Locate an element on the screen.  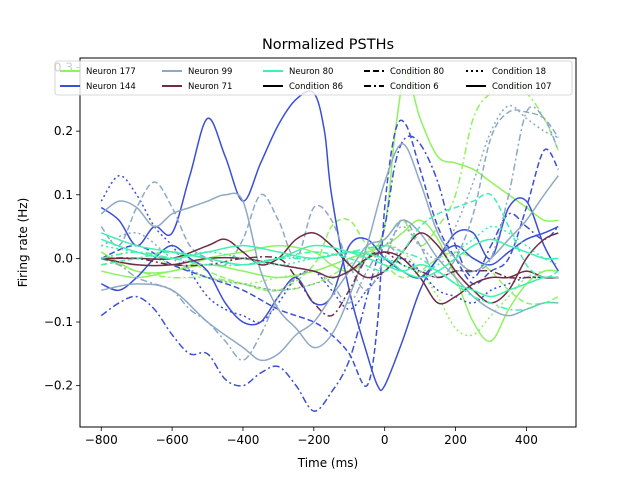
legend-box is located at coordinates (313, 78).